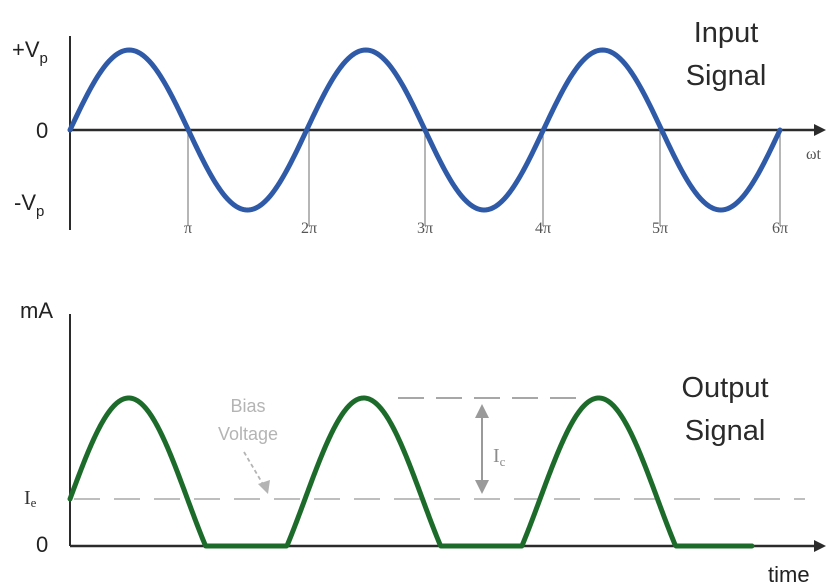 The width and height of the screenshot is (827, 586). What do you see at coordinates (814, 154) in the screenshot?
I see `input-x-axis-label: ωt` at bounding box center [814, 154].